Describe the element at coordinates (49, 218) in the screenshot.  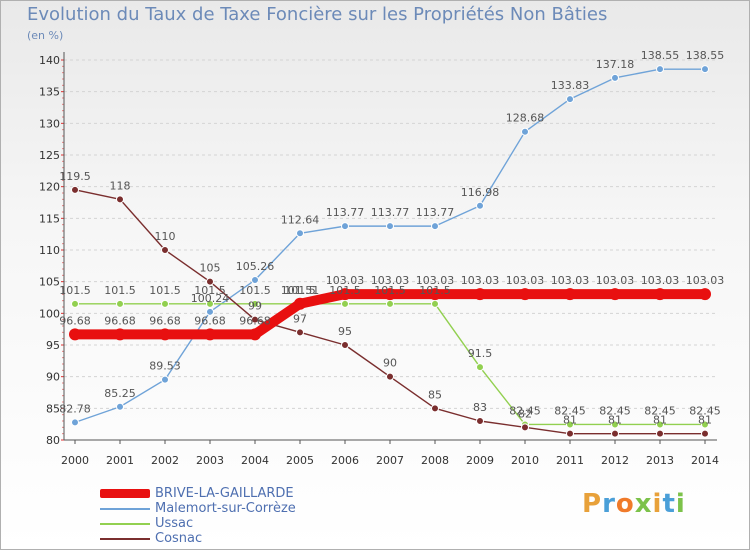
I see `y-tick-label: 115` at that location.